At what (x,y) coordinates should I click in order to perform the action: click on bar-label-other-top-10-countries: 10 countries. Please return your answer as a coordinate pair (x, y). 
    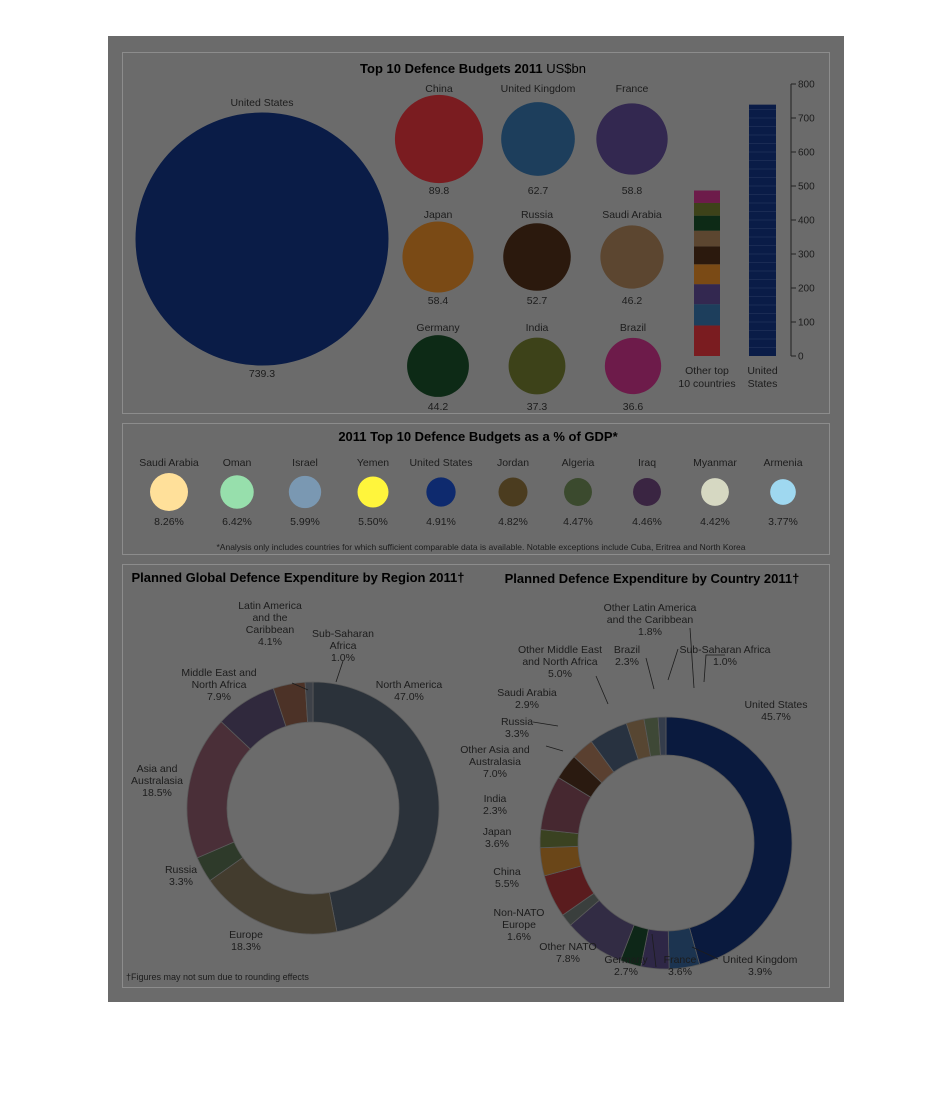
    Looking at the image, I should click on (706, 384).